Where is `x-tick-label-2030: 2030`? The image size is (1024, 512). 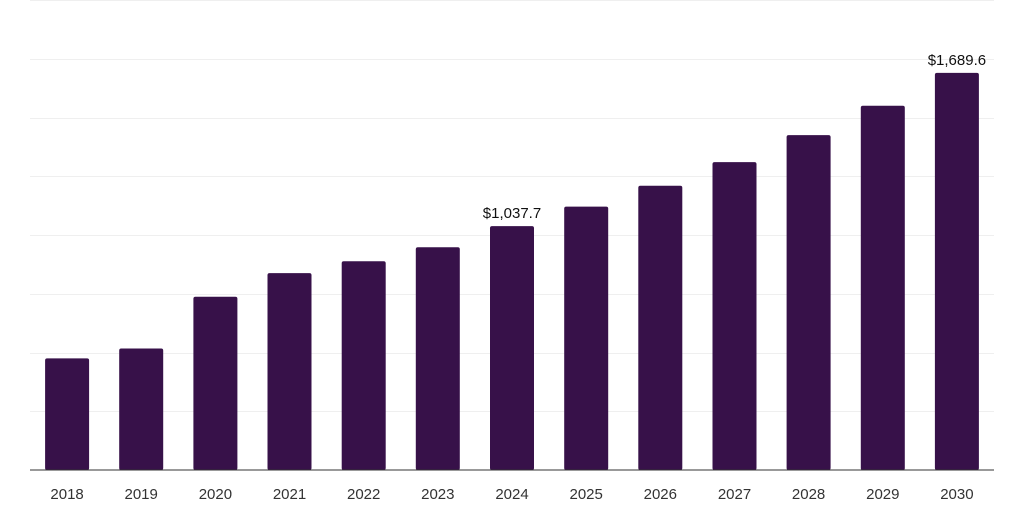
x-tick-label-2030: 2030 is located at coordinates (956, 494).